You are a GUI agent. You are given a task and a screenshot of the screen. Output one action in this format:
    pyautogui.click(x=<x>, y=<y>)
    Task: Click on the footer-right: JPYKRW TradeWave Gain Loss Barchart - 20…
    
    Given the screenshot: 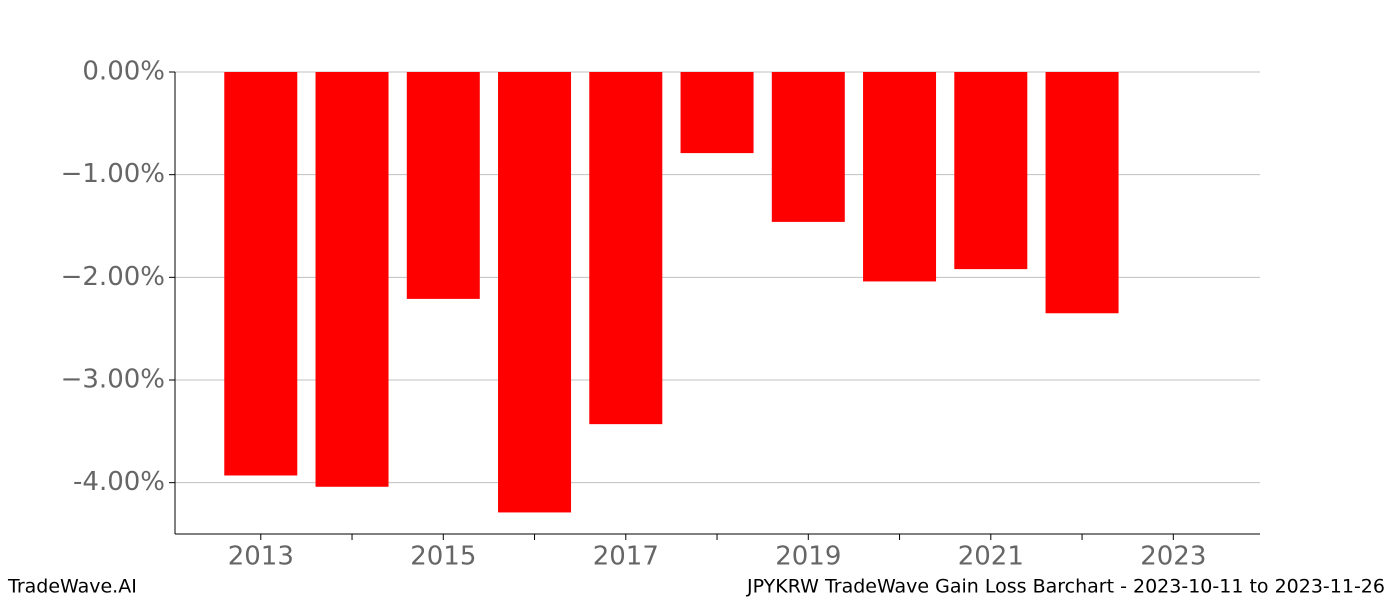 What is the action you would take?
    pyautogui.click(x=1065, y=587)
    